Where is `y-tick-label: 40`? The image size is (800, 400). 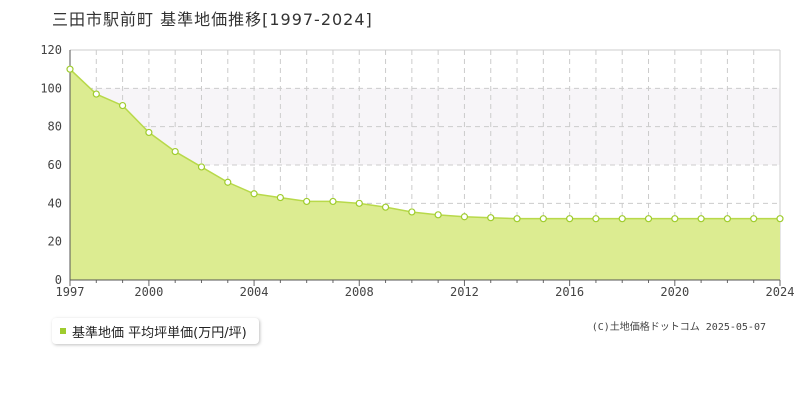 y-tick-label: 40 is located at coordinates (55, 203).